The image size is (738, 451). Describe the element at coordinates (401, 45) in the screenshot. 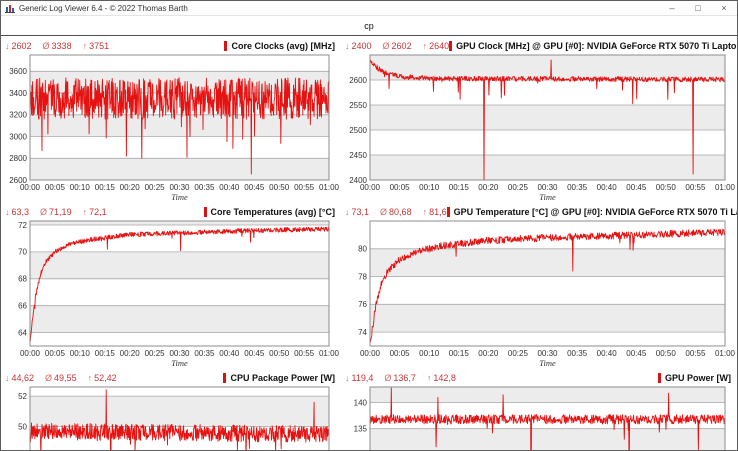

I see `stat-avg-value: 2602` at that location.